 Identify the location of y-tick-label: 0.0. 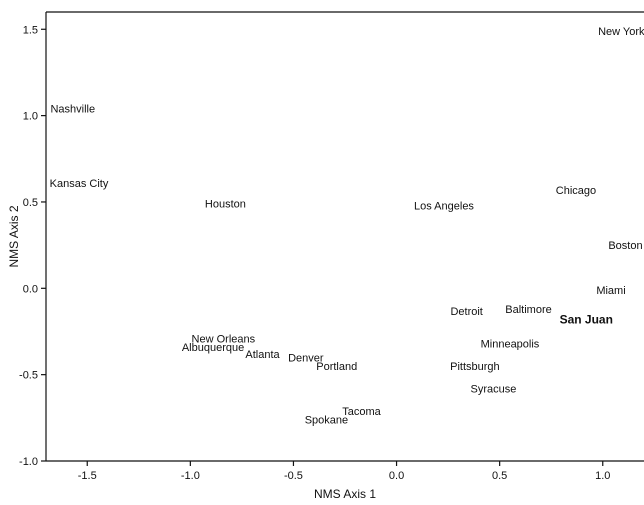
(30, 289).